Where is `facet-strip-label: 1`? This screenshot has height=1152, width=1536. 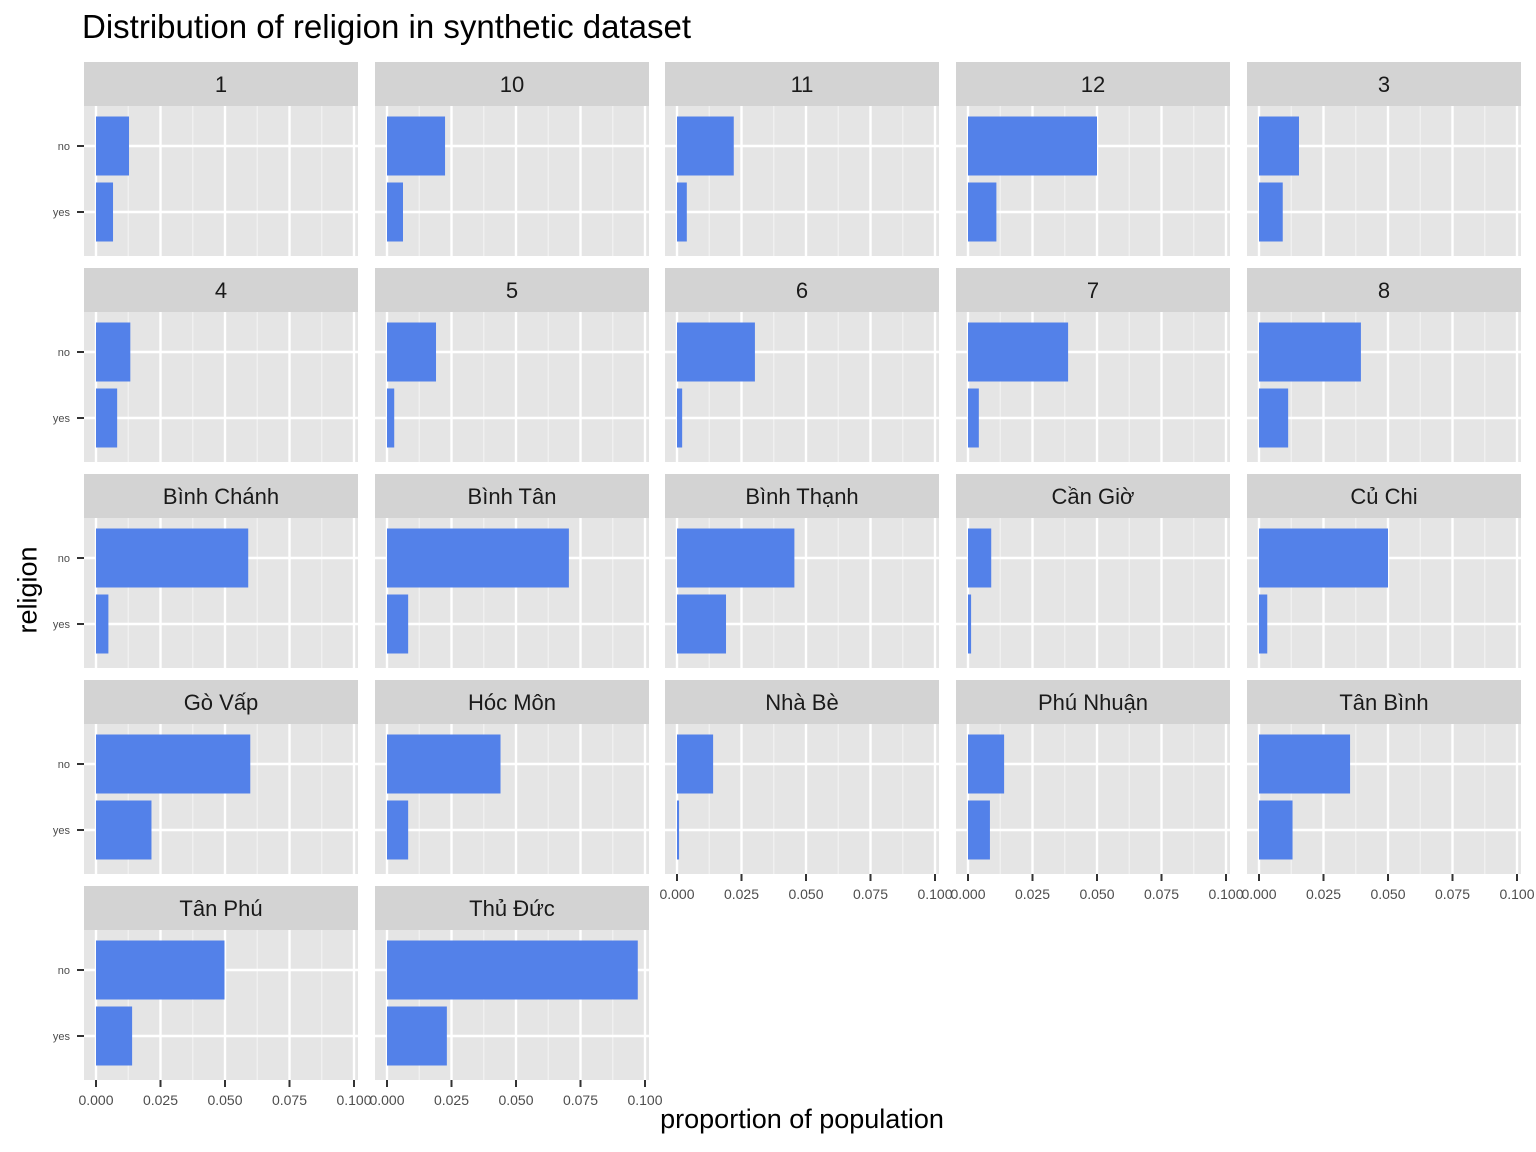 facet-strip-label: 1 is located at coordinates (221, 84).